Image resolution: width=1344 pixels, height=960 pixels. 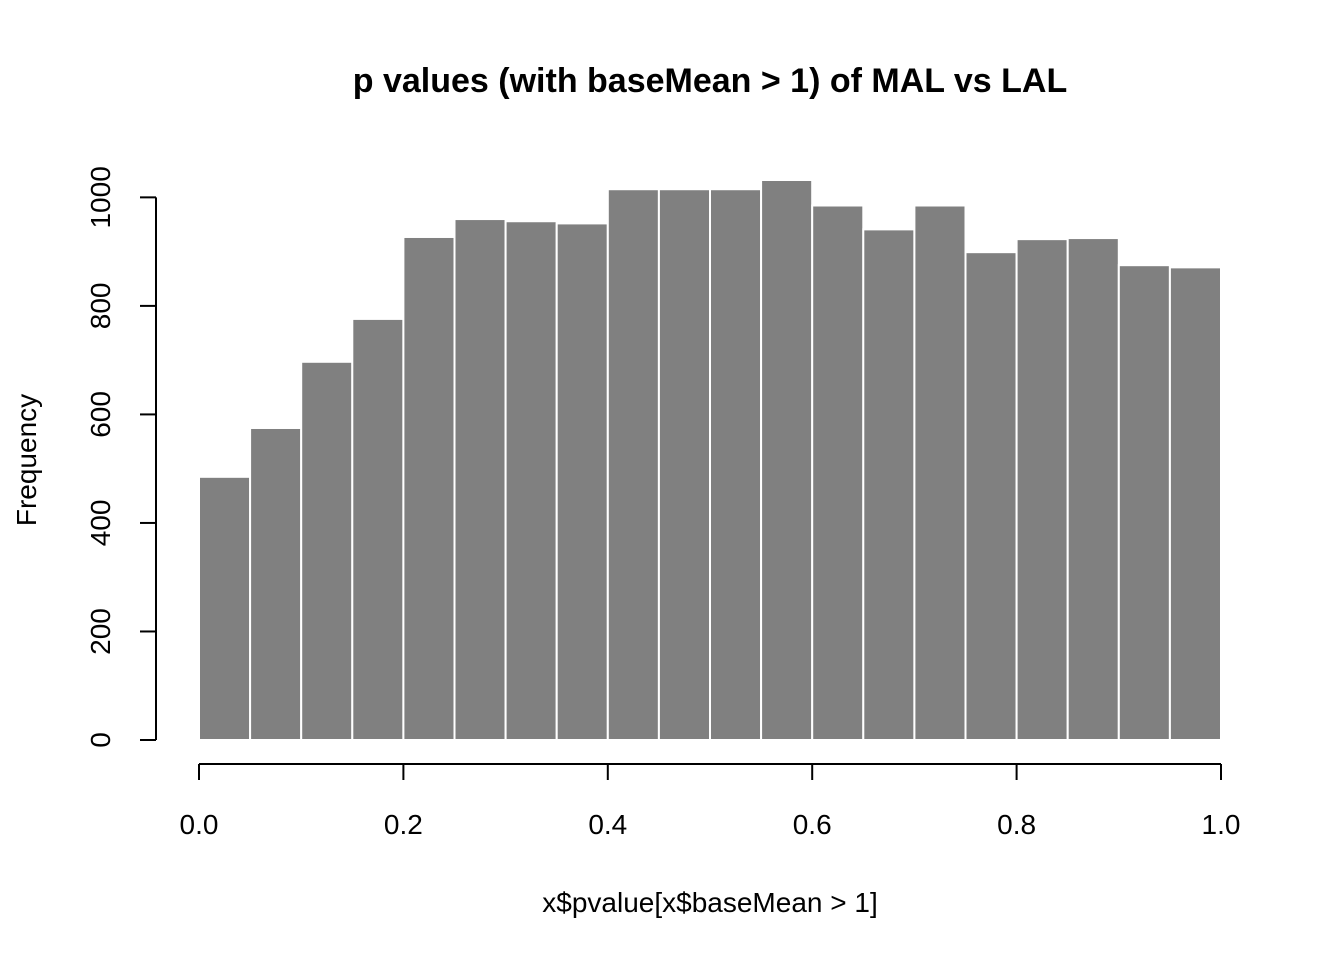 What do you see at coordinates (1016, 824) in the screenshot?
I see `x-tick-label: 0.8` at bounding box center [1016, 824].